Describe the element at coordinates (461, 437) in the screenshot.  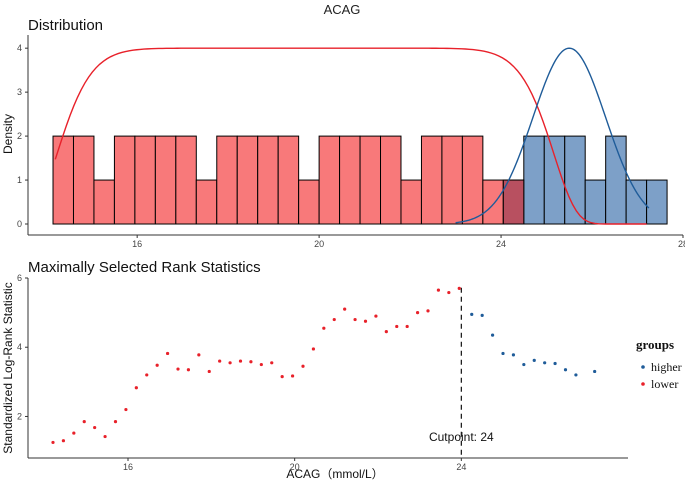
I see `cutpoint-label: Cutpoint: 24` at that location.